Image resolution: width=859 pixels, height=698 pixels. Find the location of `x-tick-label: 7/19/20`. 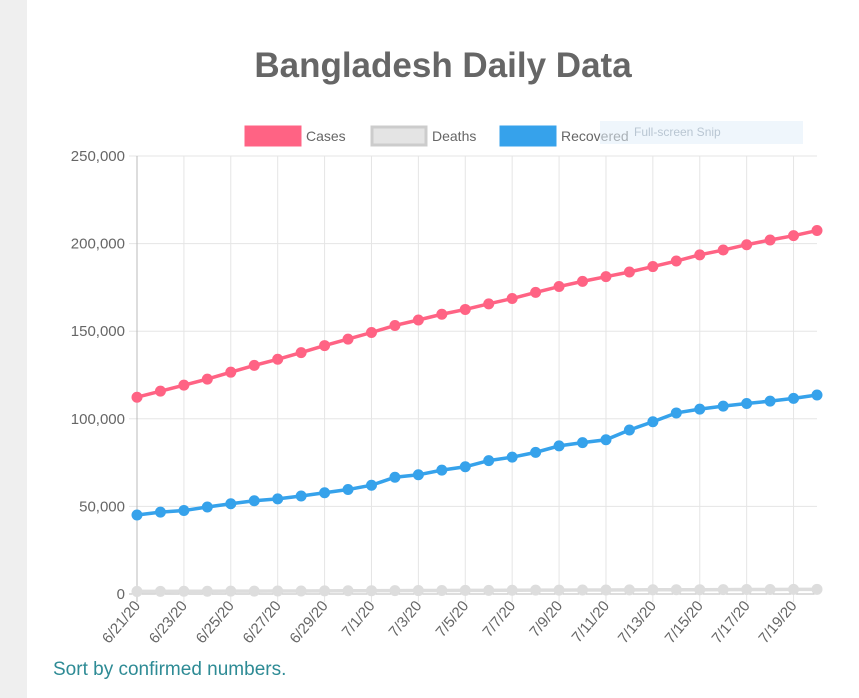

x-tick-label: 7/19/20 is located at coordinates (777, 622).